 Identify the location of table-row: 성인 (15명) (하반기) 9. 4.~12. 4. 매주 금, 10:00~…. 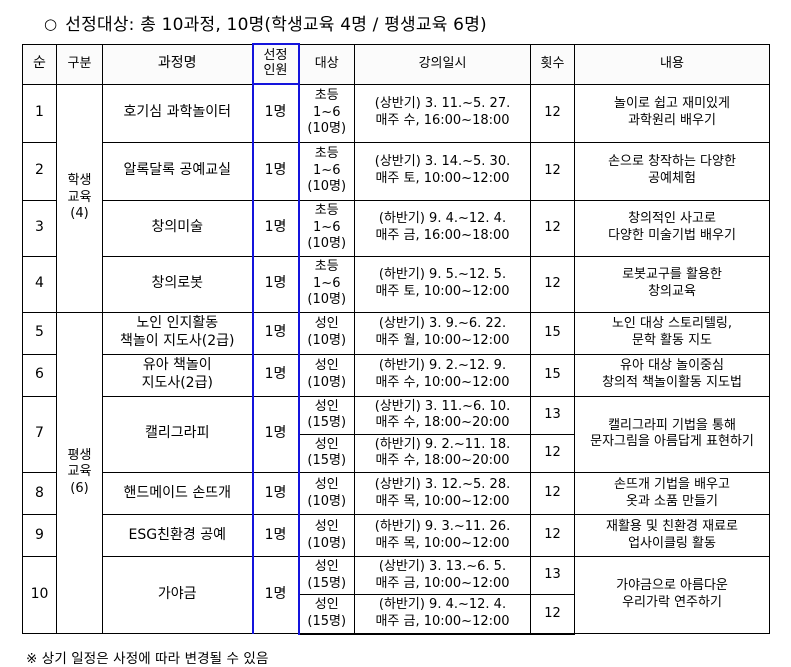
(396, 614).